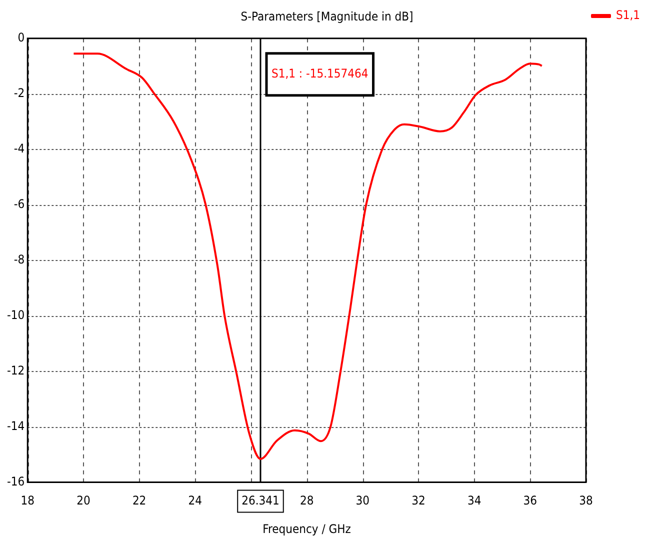  I want to click on x-tick-label: 32, so click(419, 501).